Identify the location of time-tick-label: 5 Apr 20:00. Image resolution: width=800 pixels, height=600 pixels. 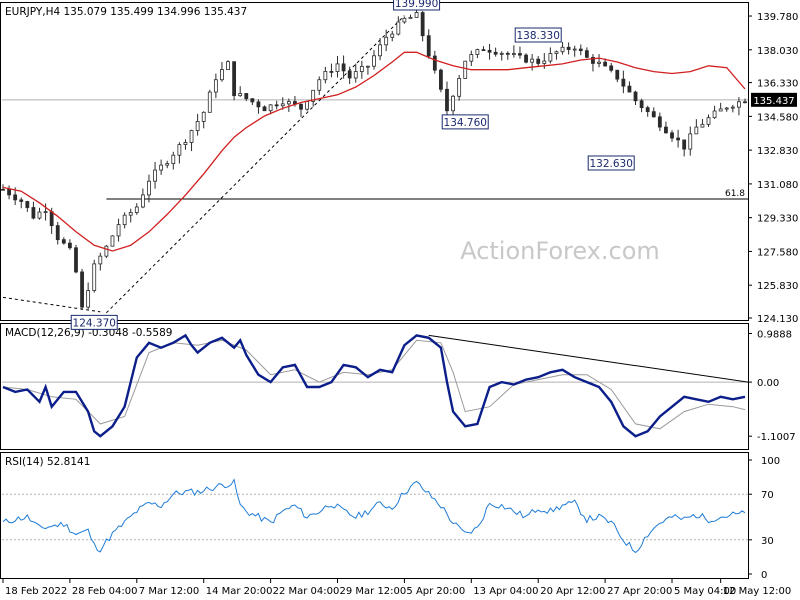
(435, 591).